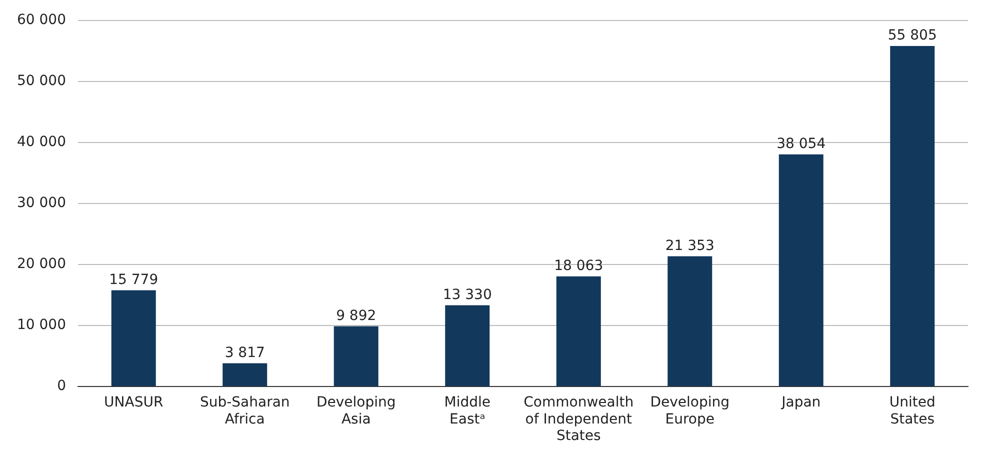  I want to click on y-tick-label: 50 000, so click(41, 81).